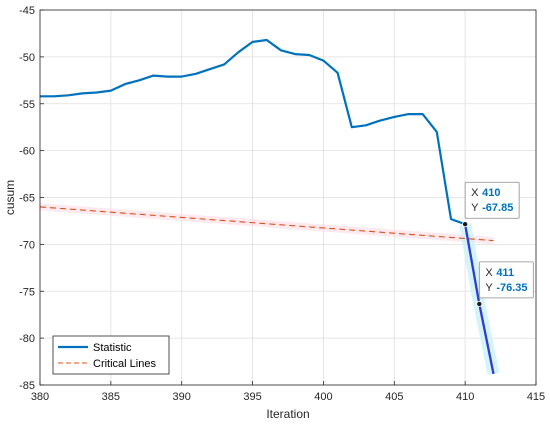  What do you see at coordinates (27, 58) in the screenshot?
I see `y-tick-label: -50` at bounding box center [27, 58].